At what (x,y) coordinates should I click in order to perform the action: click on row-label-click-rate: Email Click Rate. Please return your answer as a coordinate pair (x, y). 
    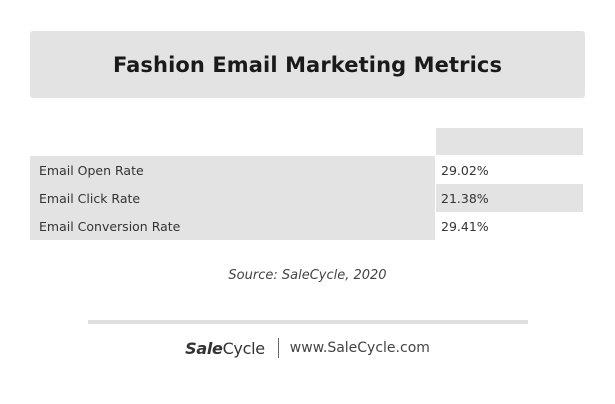
    Looking at the image, I should click on (90, 198).